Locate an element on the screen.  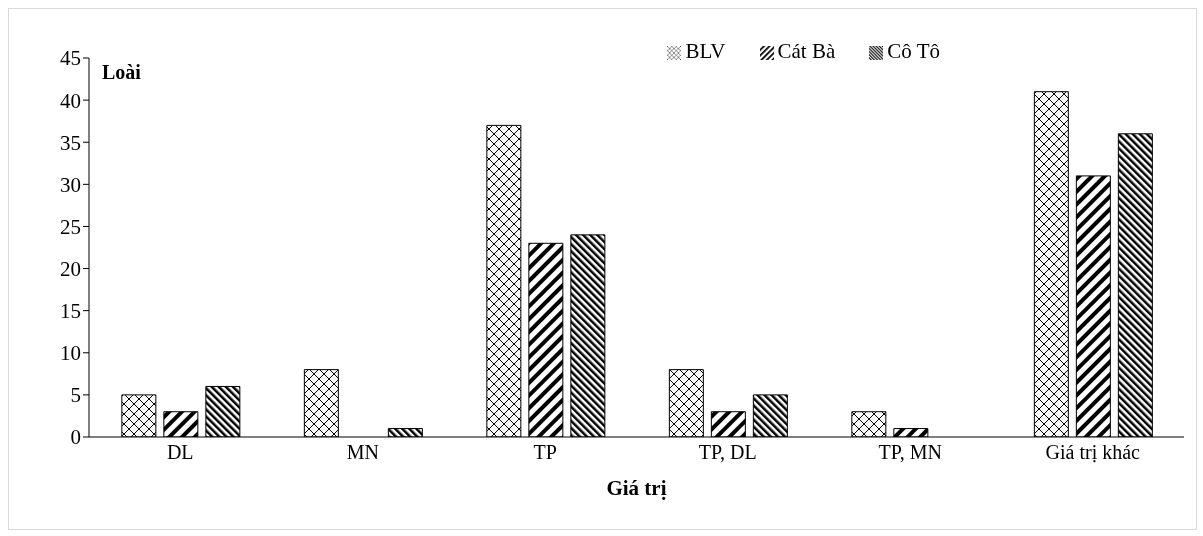
y-tick-label: 10 is located at coordinates (70, 353).